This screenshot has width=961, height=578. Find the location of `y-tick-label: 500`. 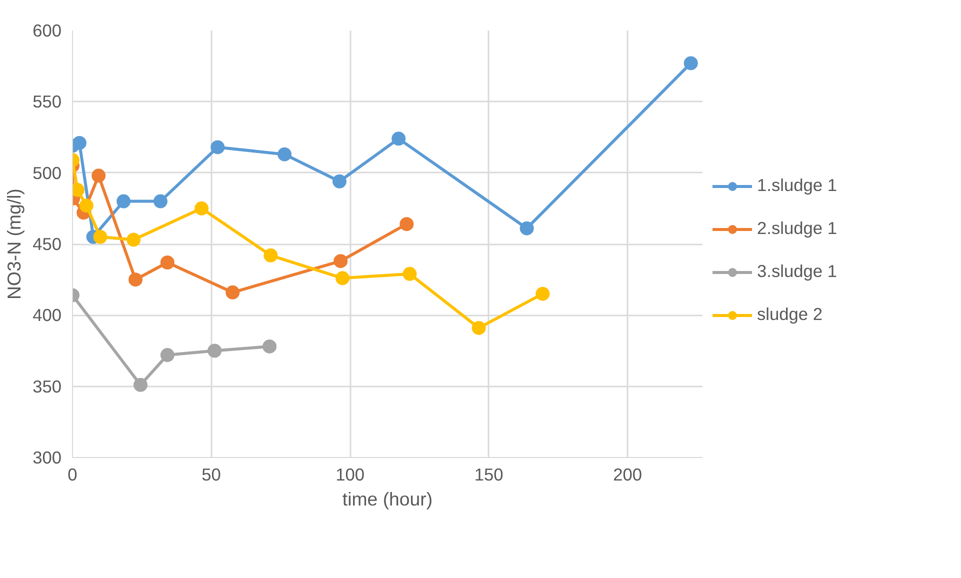

y-tick-label: 500 is located at coordinates (47, 172).